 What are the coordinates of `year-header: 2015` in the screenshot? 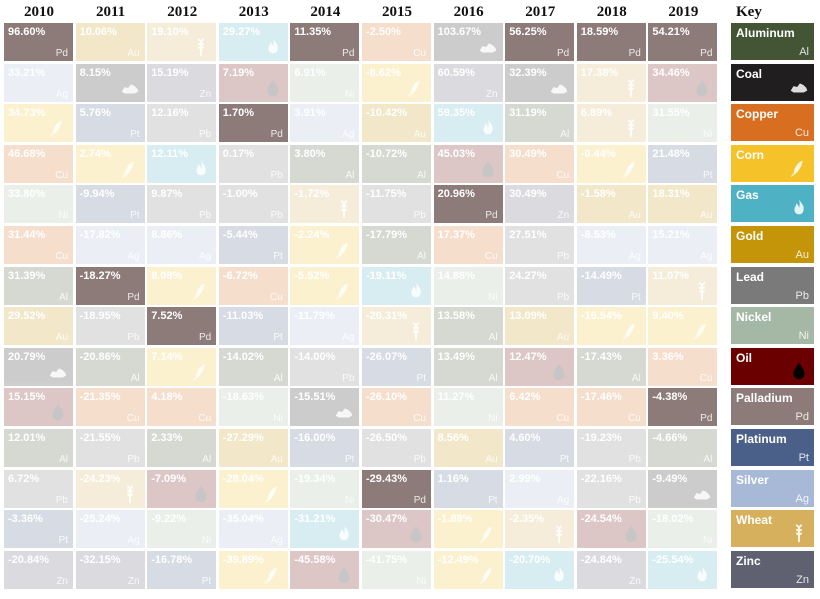 It's located at (397, 12).